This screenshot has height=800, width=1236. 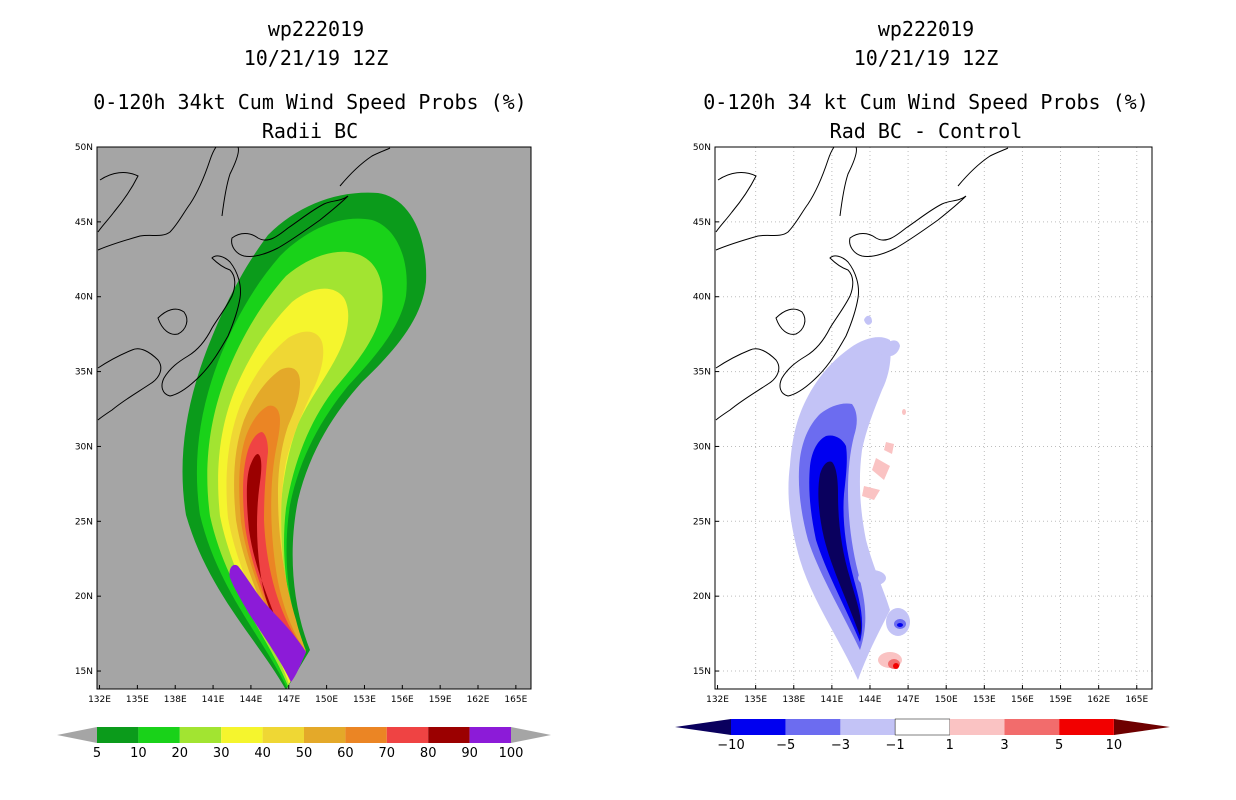 I want to click on diff-patch-minus-1-north, so click(x=889, y=348).